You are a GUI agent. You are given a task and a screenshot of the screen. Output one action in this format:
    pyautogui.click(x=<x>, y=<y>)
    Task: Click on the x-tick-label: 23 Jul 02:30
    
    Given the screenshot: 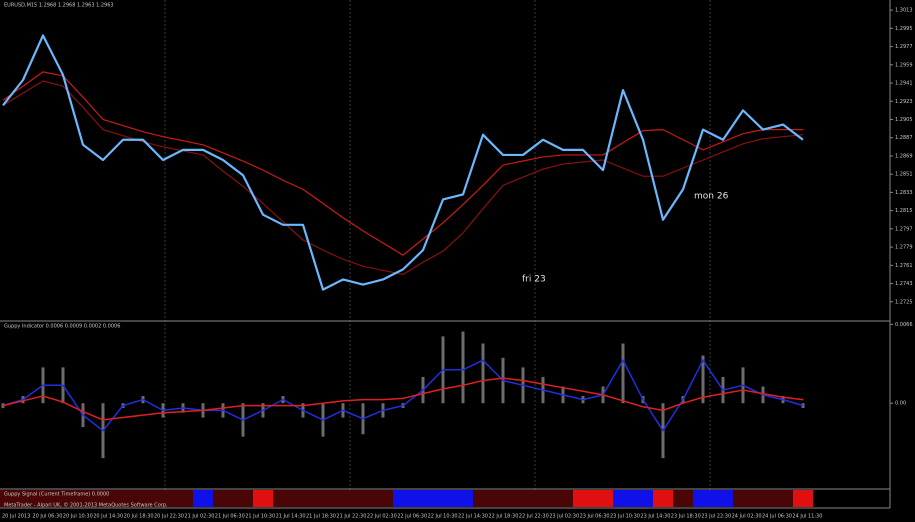 What is the action you would take?
    pyautogui.click(x=564, y=517)
    